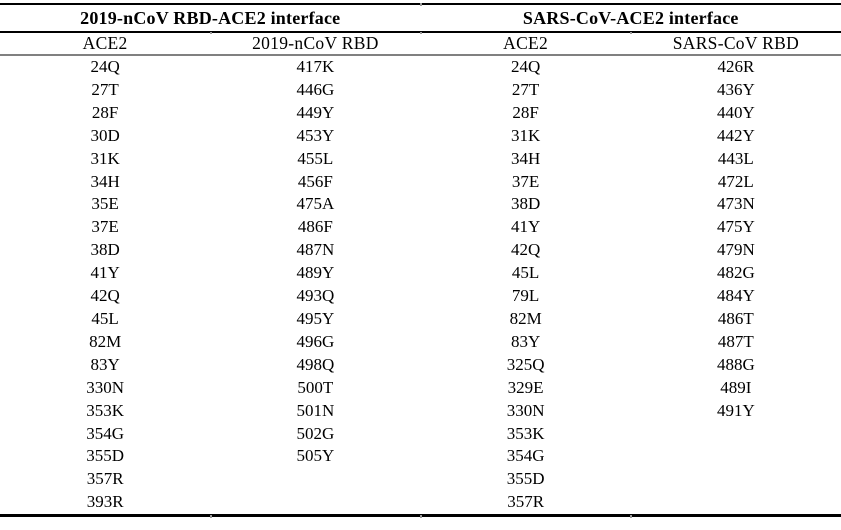 The height and width of the screenshot is (530, 841). What do you see at coordinates (735, 273) in the screenshot?
I see `residue-cell: 482G` at bounding box center [735, 273].